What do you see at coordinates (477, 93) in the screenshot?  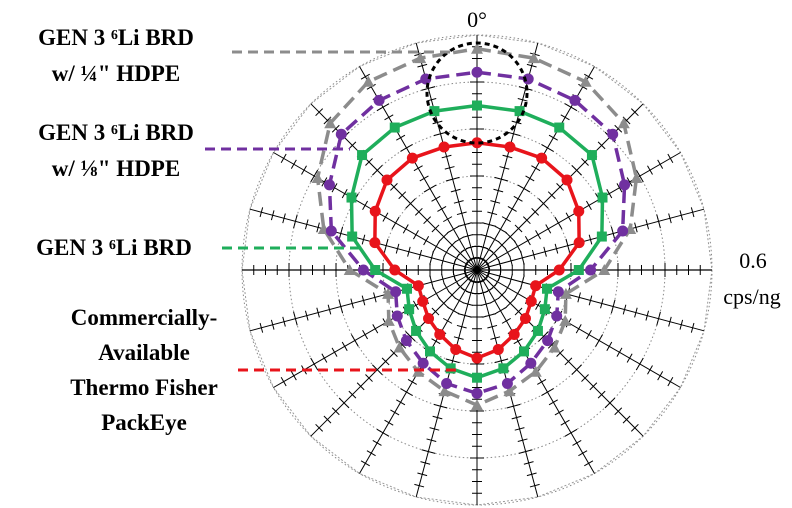 I see `highlight-circle` at bounding box center [477, 93].